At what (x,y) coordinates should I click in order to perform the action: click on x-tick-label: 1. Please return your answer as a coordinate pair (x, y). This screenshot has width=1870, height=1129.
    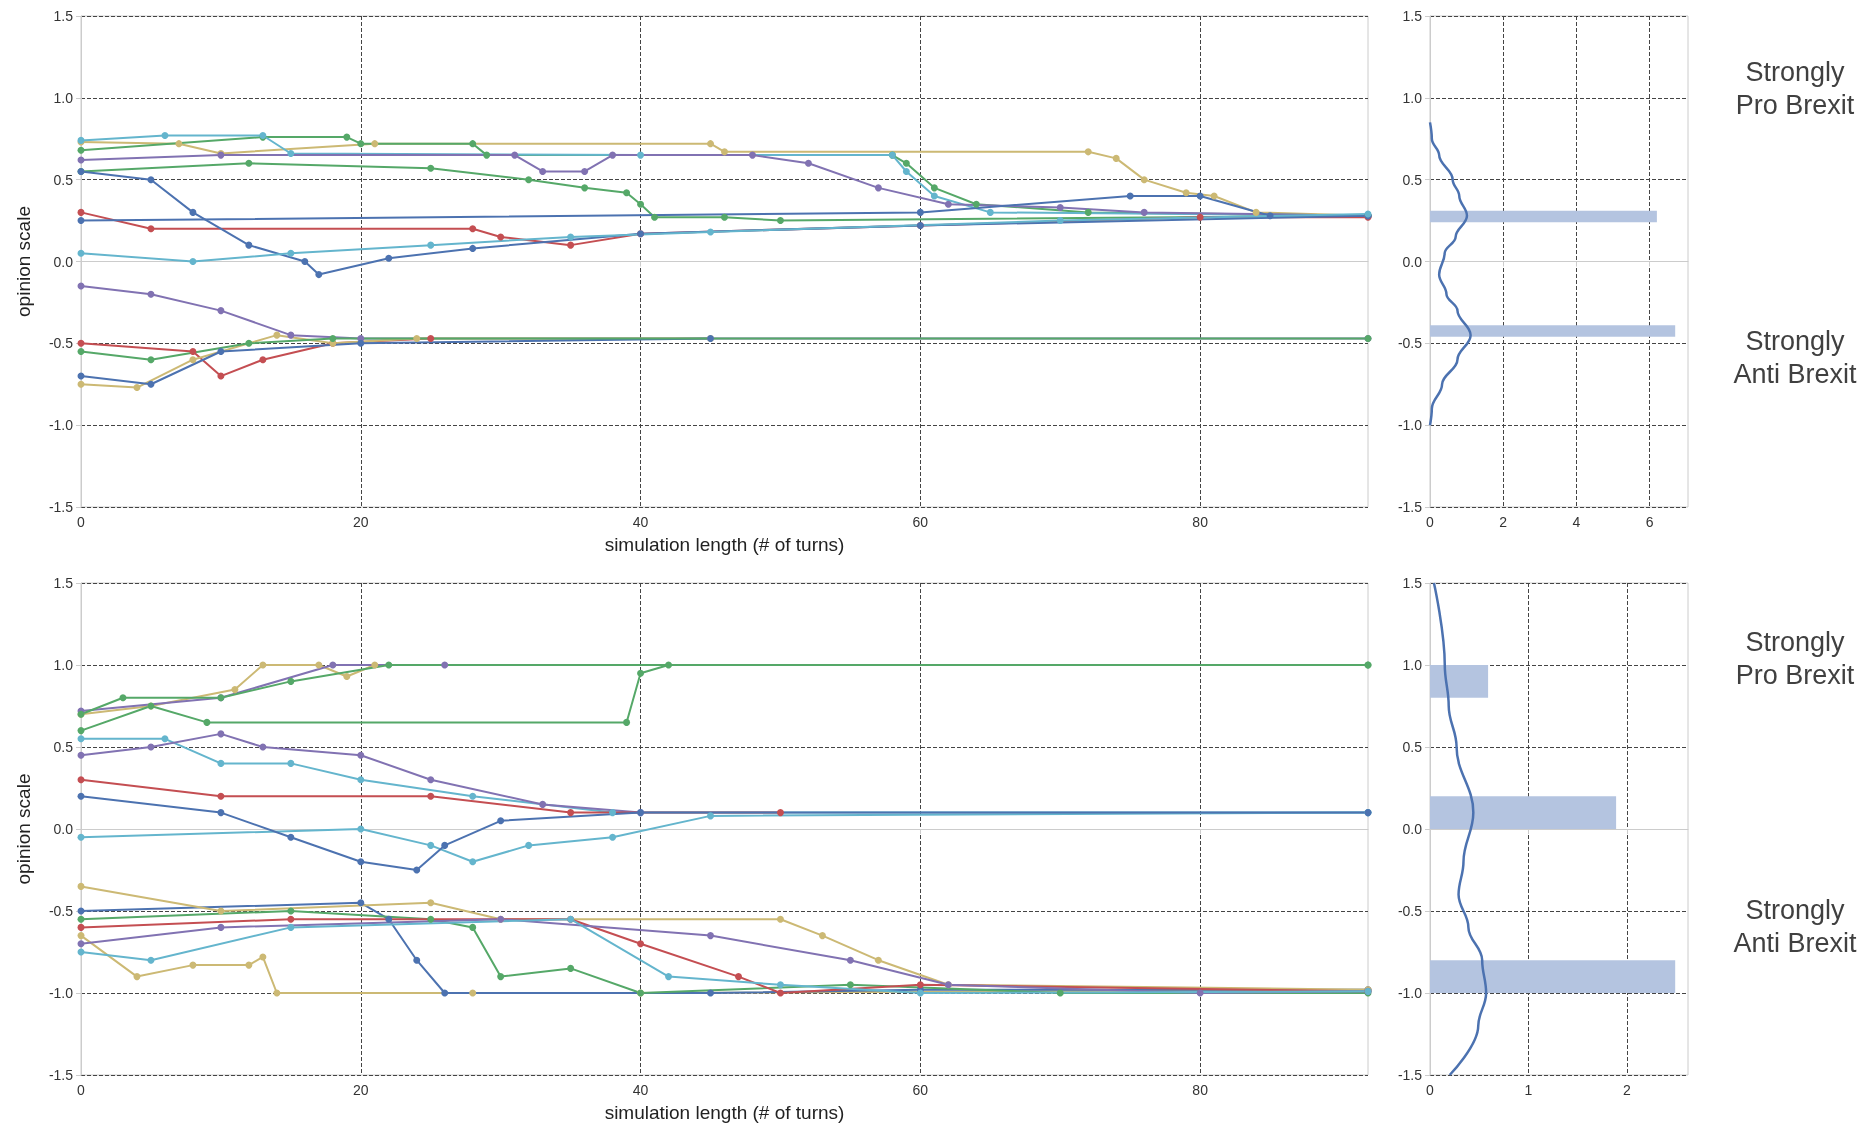
    Looking at the image, I should click on (1528, 1090).